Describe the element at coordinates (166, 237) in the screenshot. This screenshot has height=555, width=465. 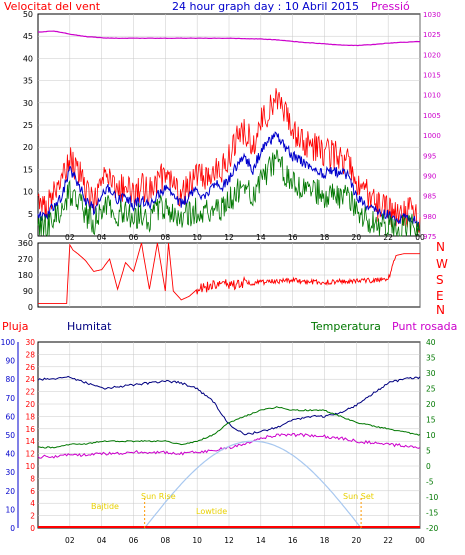
I see `top-x-tick-label: 08` at that location.